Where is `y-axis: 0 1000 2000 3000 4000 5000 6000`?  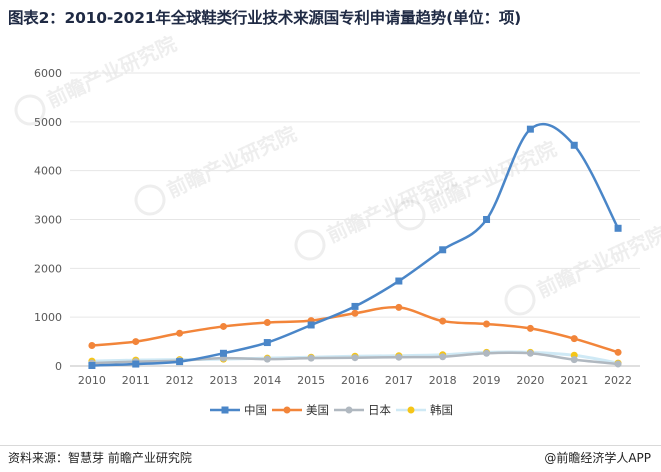 y-axis: 0 1000 2000 3000 4000 5000 6000 is located at coordinates (48, 220).